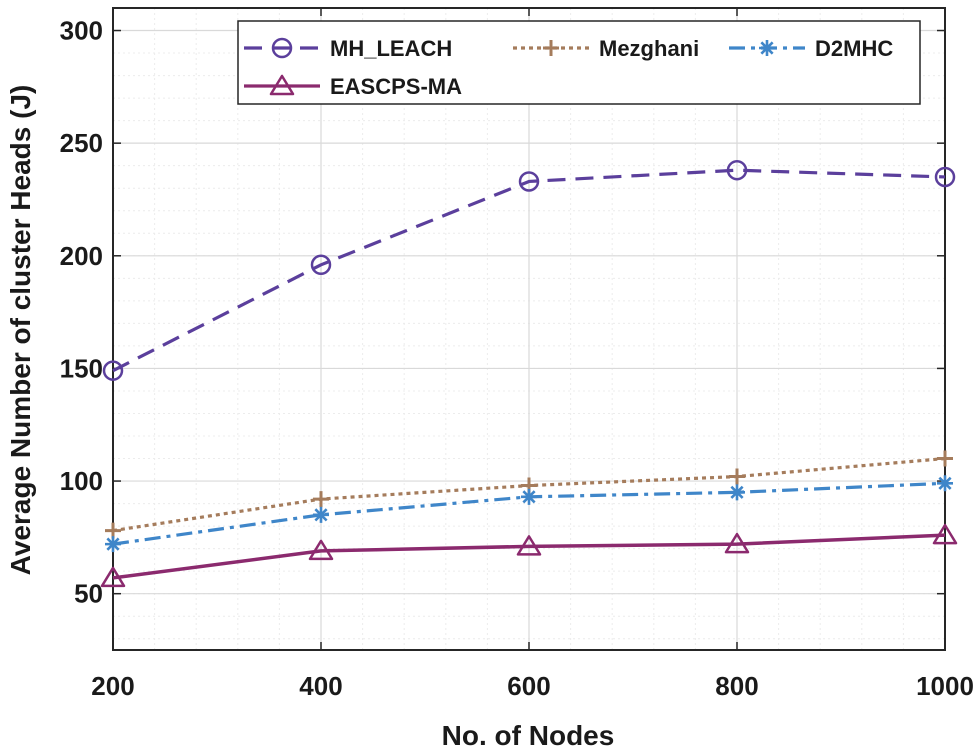 This screenshot has width=980, height=752. What do you see at coordinates (529, 514) in the screenshot?
I see `series-d2mhc` at bounding box center [529, 514].